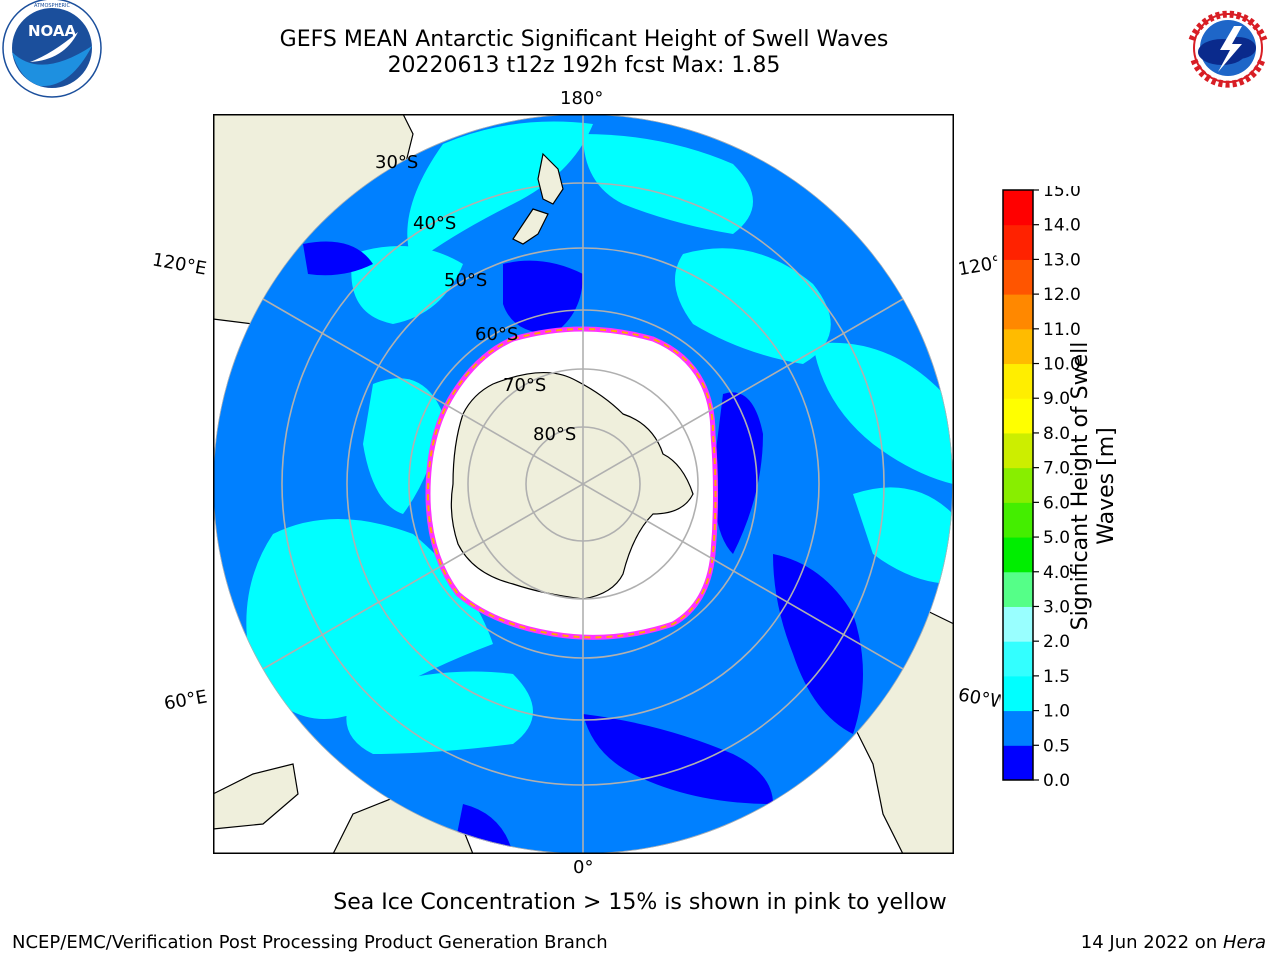  What do you see at coordinates (978, 266) in the screenshot?
I see `lon-label-120w: 120°W` at bounding box center [978, 266].